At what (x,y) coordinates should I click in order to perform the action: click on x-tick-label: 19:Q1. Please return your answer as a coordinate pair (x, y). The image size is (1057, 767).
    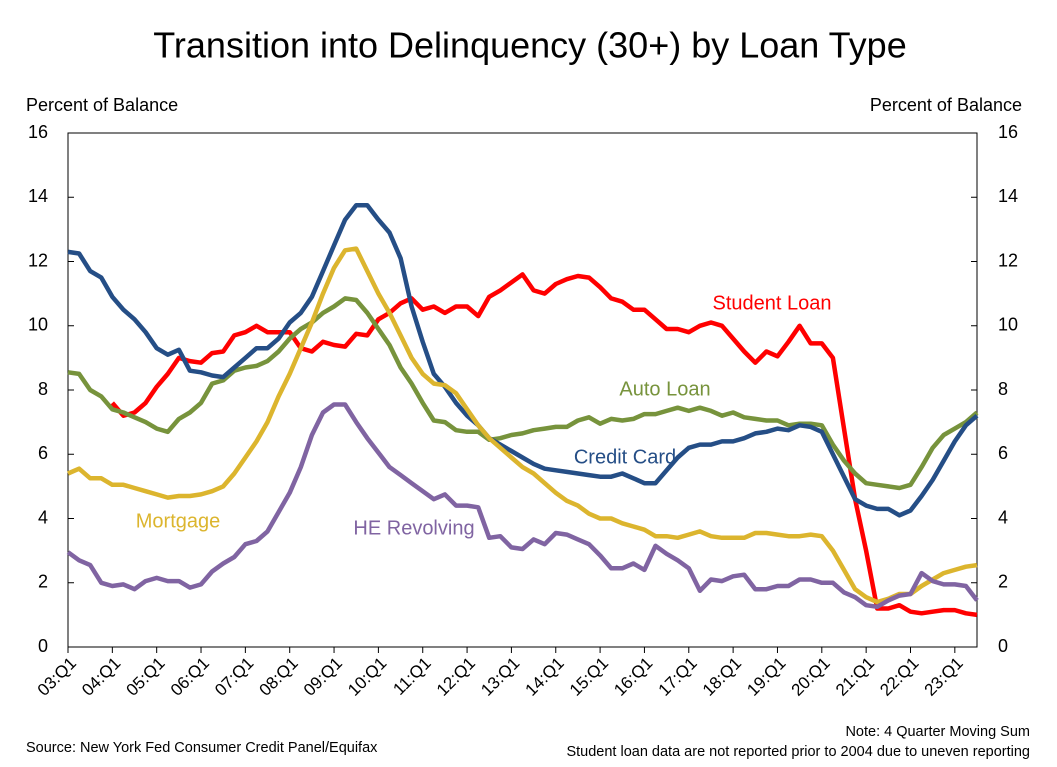
    Looking at the image, I should click on (766, 677).